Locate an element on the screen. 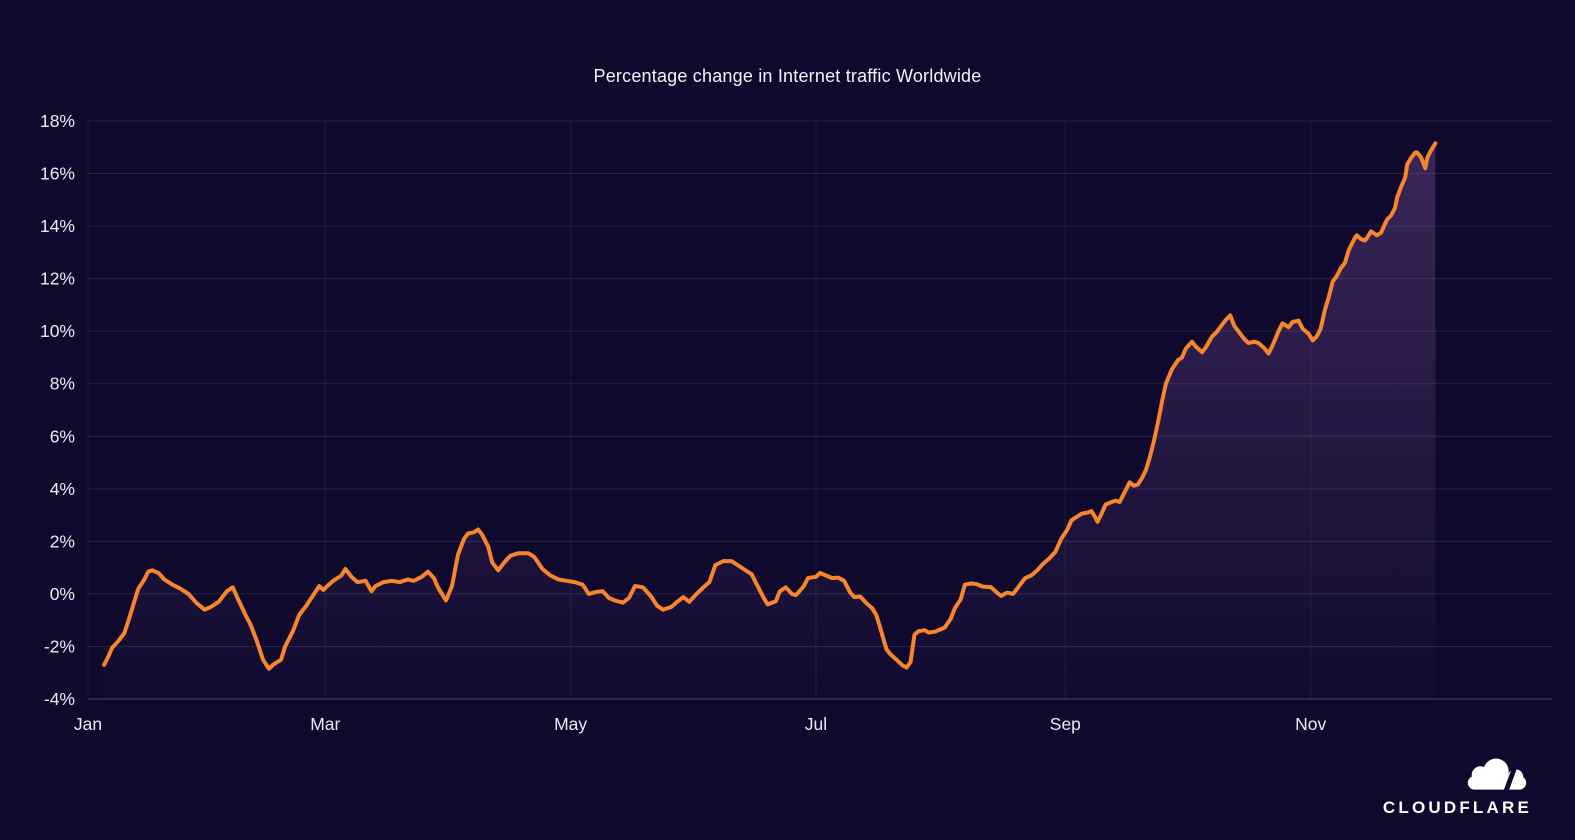 This screenshot has width=1575, height=840. y-tick-label: 4% is located at coordinates (62, 489).